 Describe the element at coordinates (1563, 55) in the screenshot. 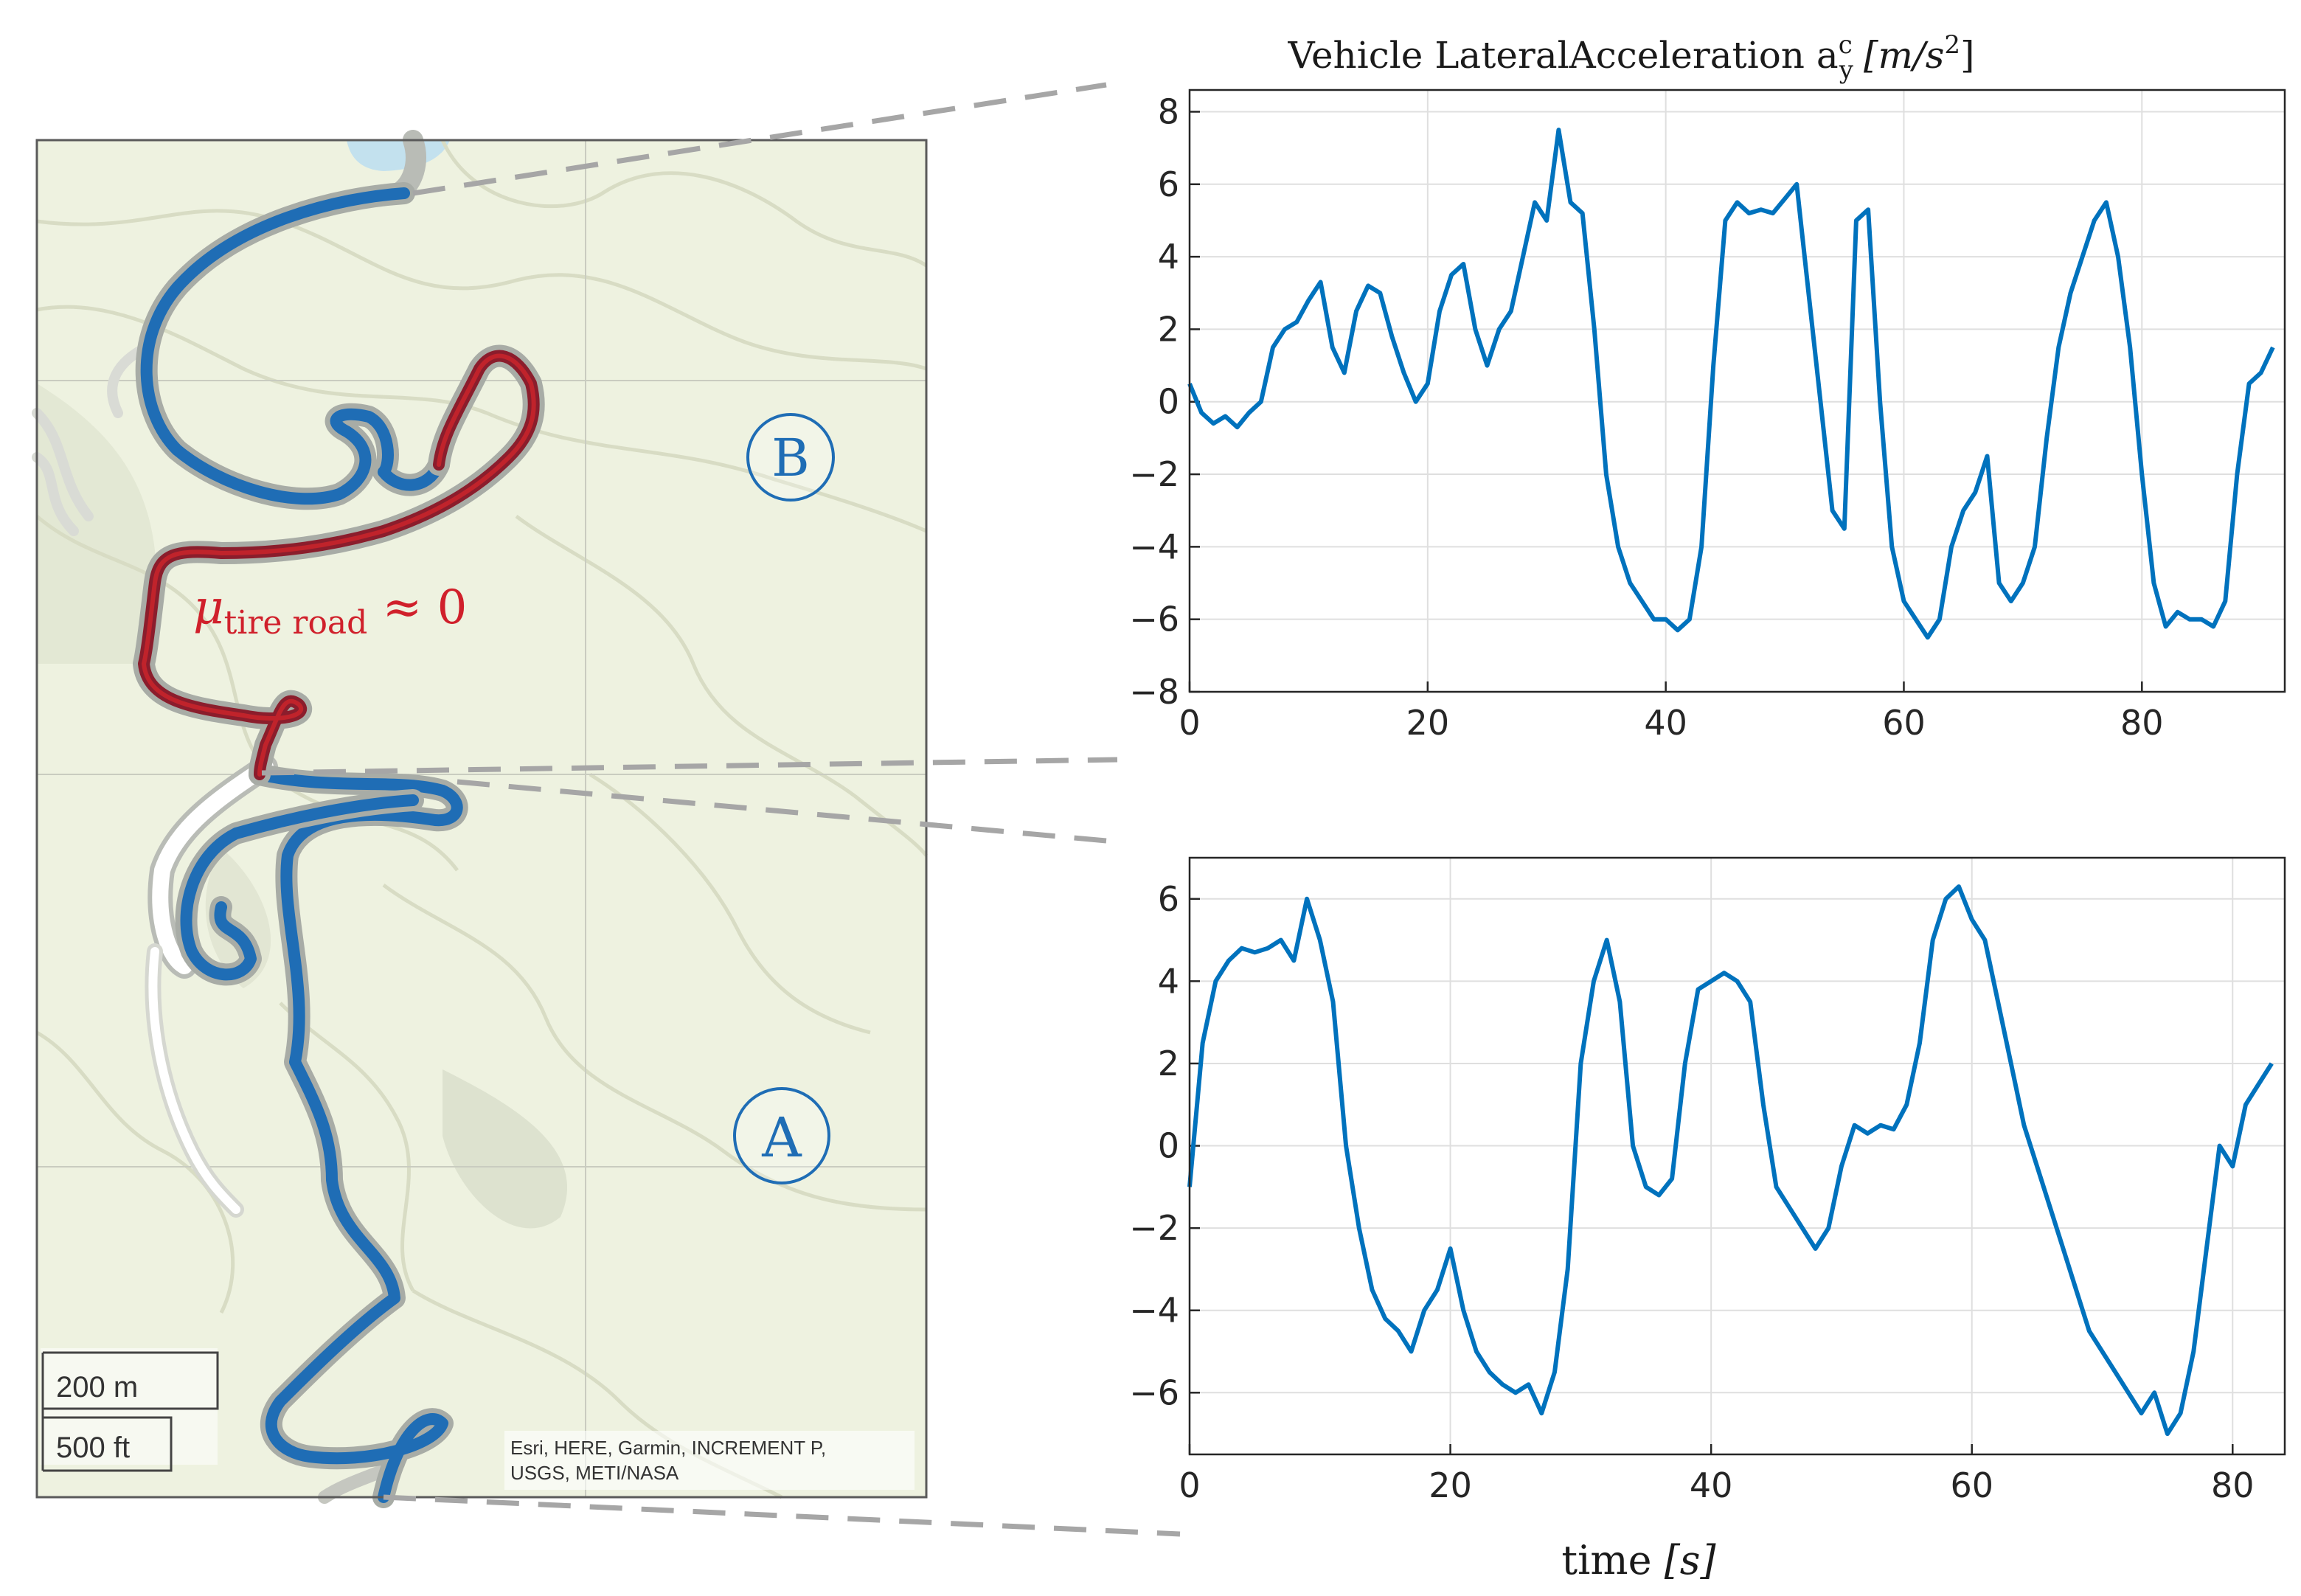

I see `title-main: Vehicle LateralAcceleration a` at that location.